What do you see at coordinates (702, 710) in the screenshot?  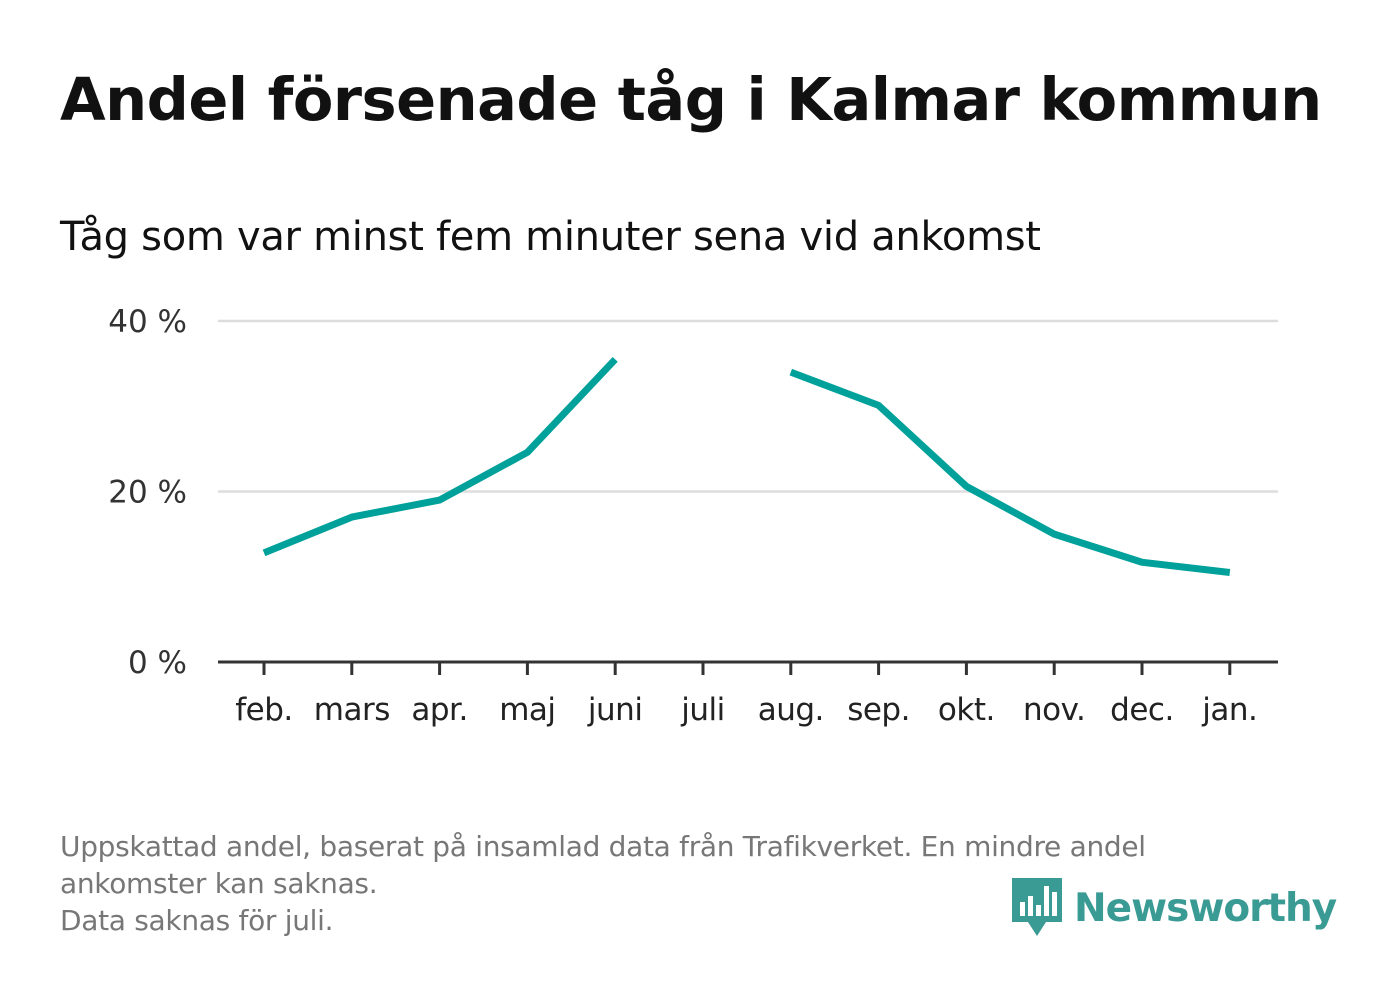 I see `x-tick-label: juli` at bounding box center [702, 710].